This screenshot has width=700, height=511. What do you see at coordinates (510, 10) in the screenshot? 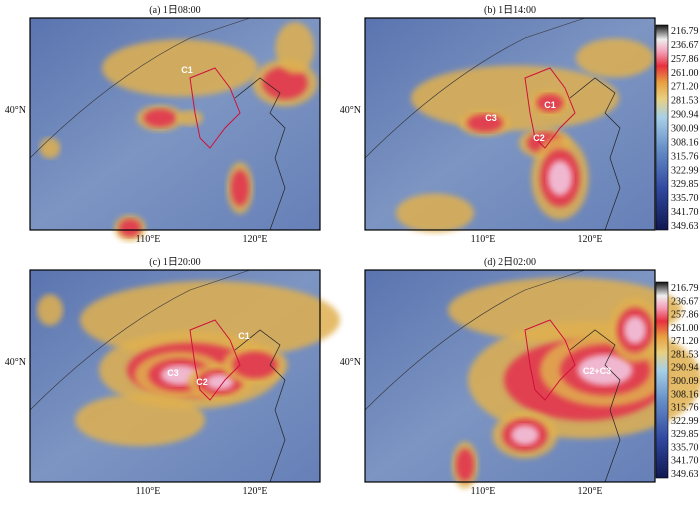
I see `panel-title: (b) 1日14:00` at bounding box center [510, 10].